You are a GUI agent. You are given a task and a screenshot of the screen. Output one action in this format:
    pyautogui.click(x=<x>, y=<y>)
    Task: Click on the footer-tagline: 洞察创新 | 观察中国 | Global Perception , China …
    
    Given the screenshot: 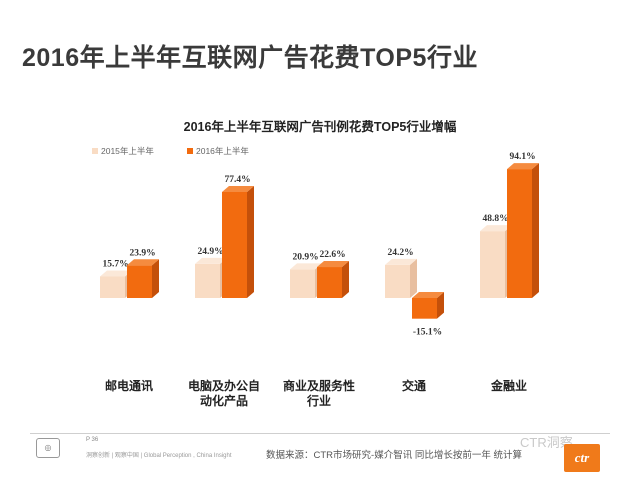 What is the action you would take?
    pyautogui.click(x=159, y=456)
    